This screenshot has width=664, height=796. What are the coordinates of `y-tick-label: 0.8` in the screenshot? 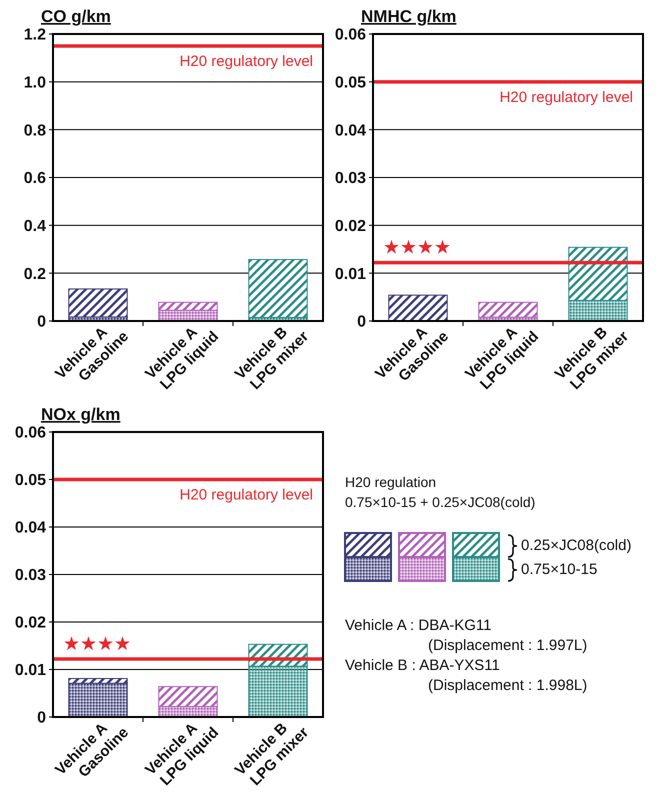 It's located at (35, 131).